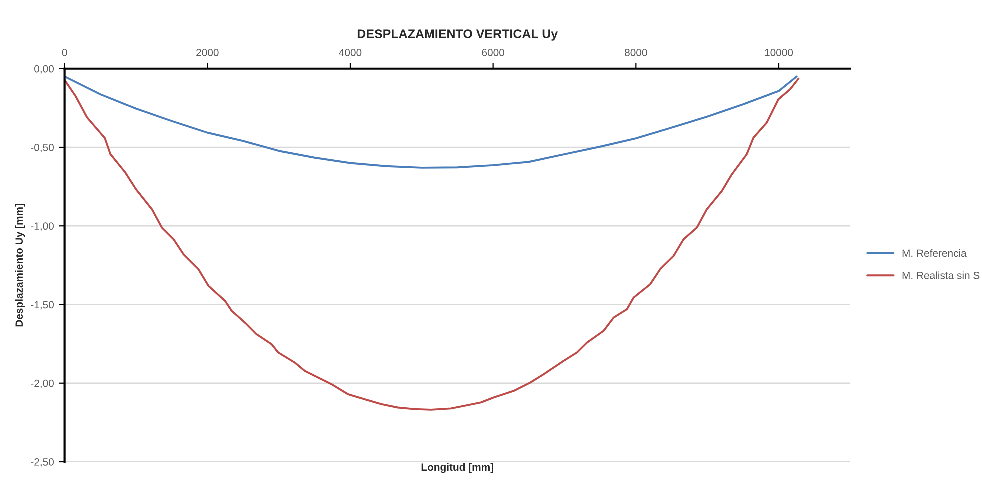 This screenshot has height=480, width=982. Describe the element at coordinates (458, 468) in the screenshot. I see `x-axis-title: Longitud [mm]` at that location.